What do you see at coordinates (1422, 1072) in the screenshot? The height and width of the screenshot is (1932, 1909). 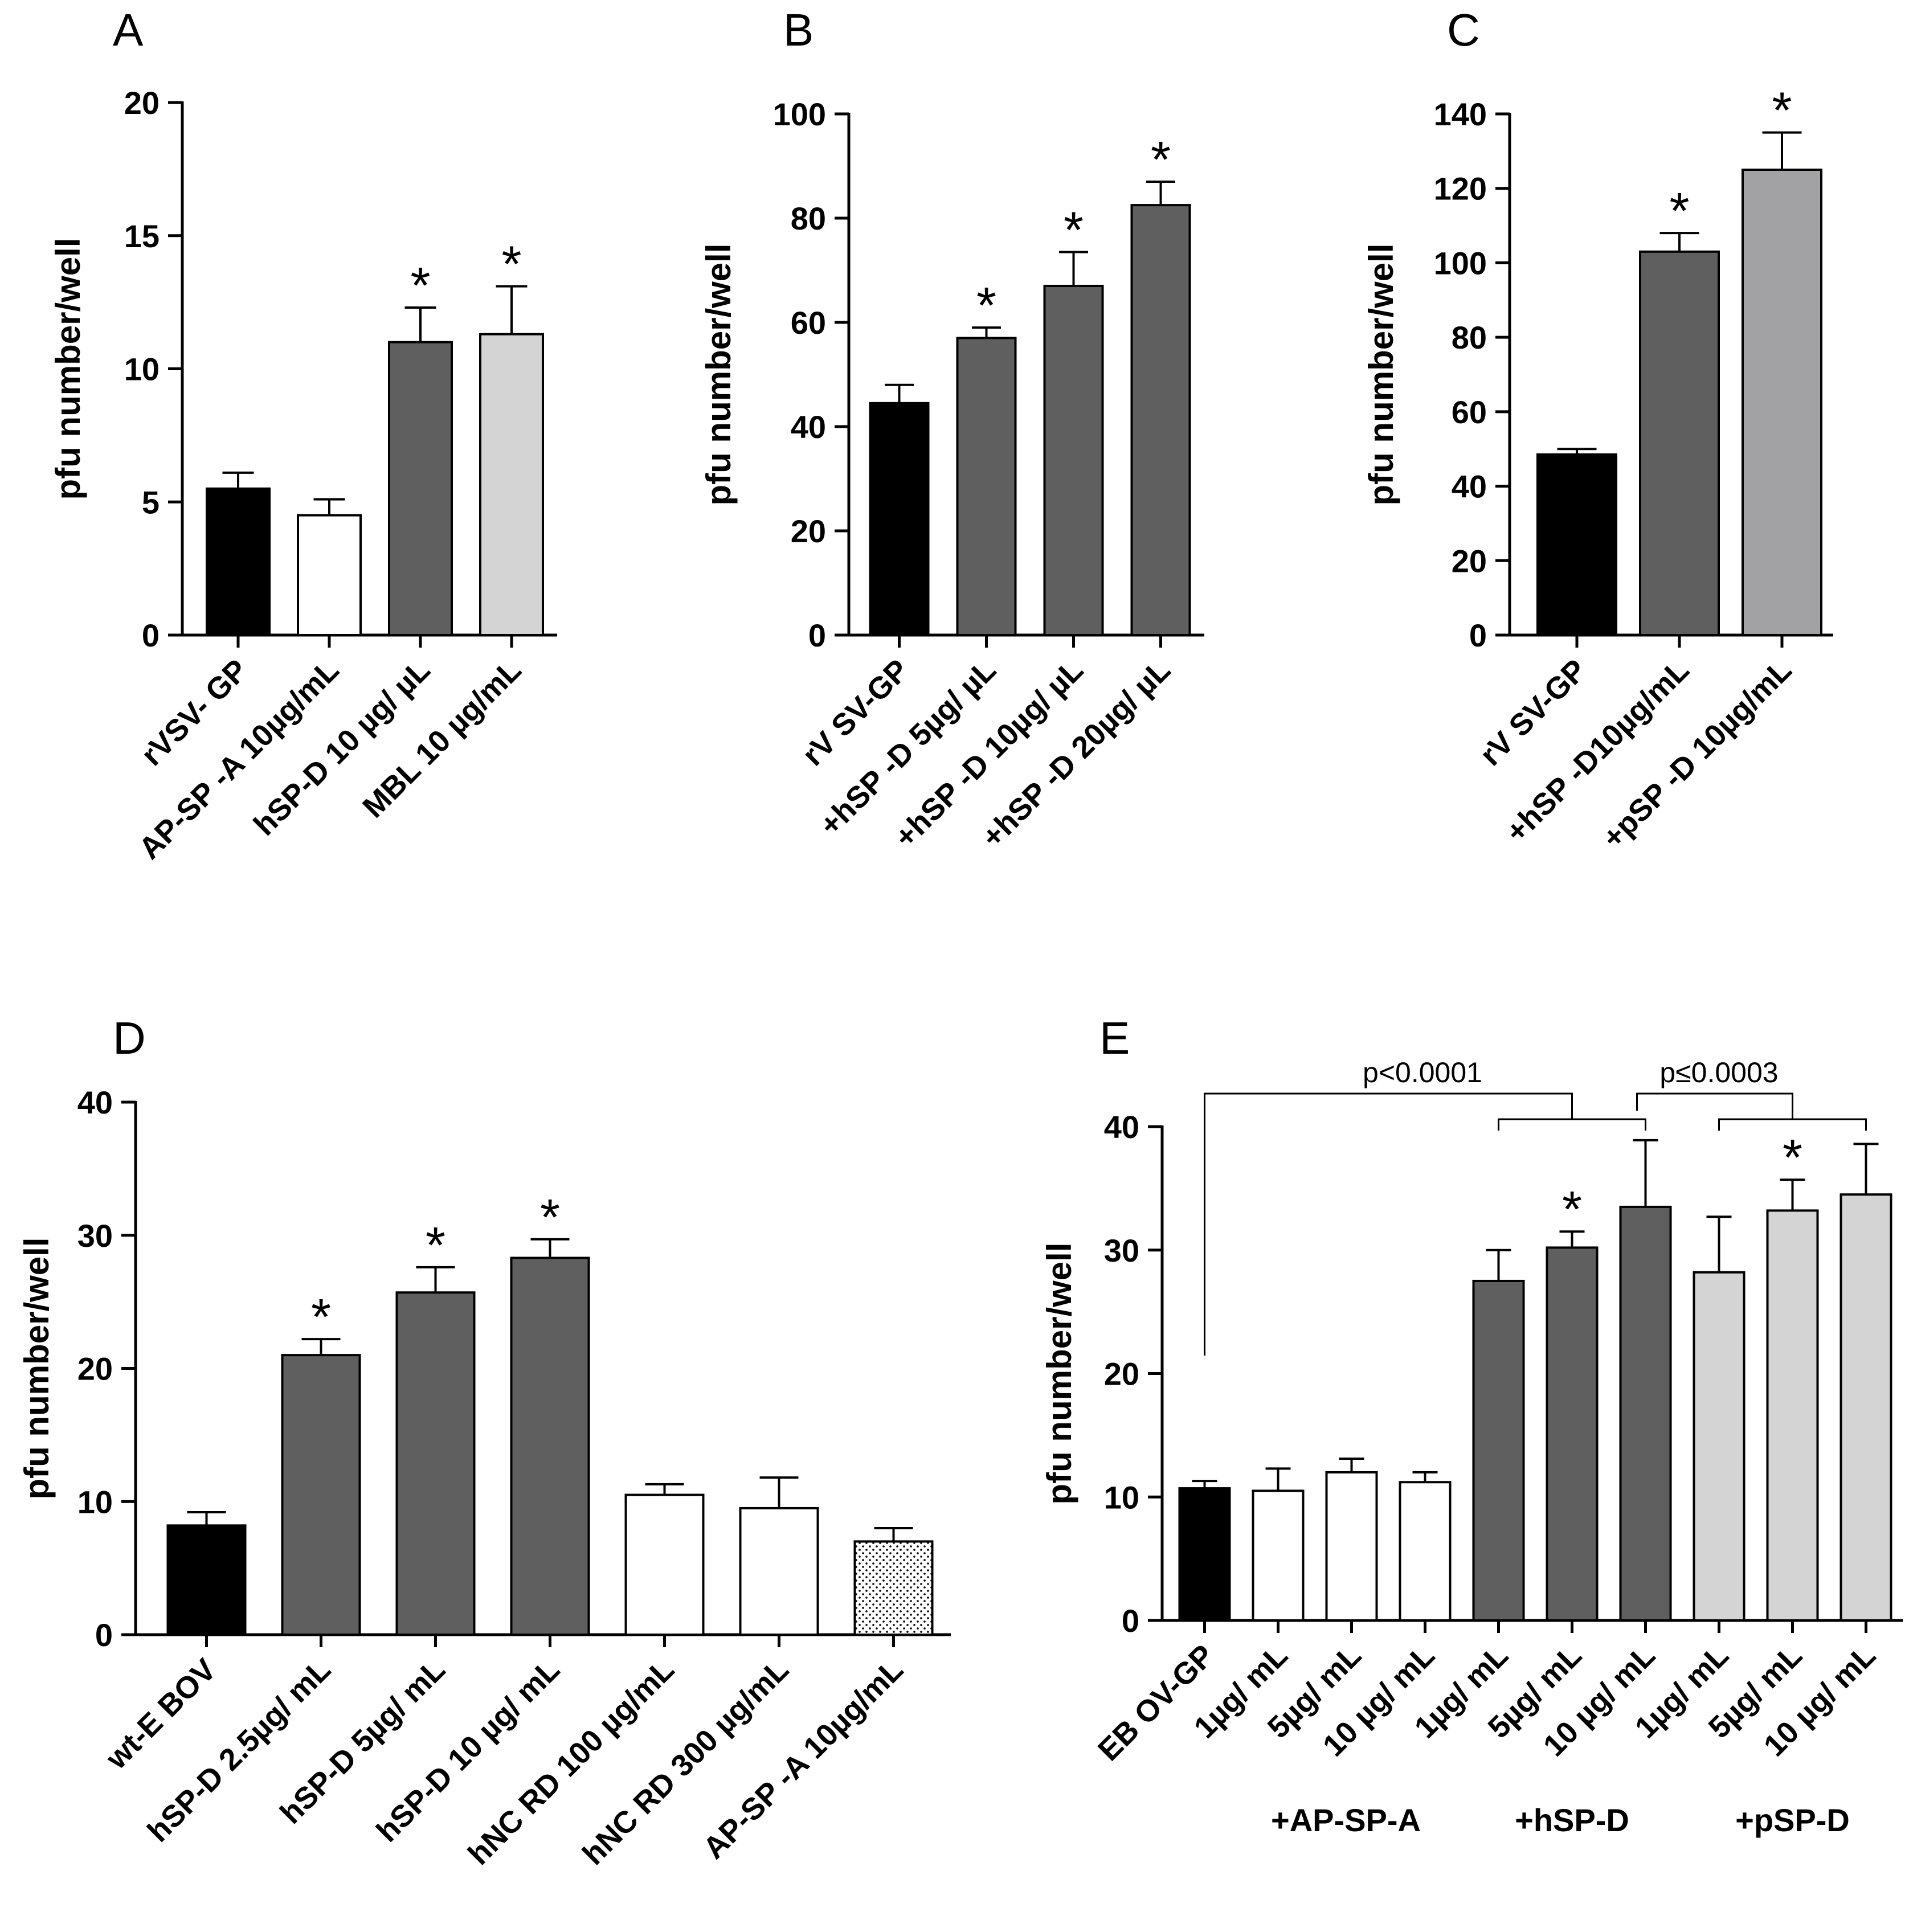 I see `p-value-label: p<0.0001` at bounding box center [1422, 1072].